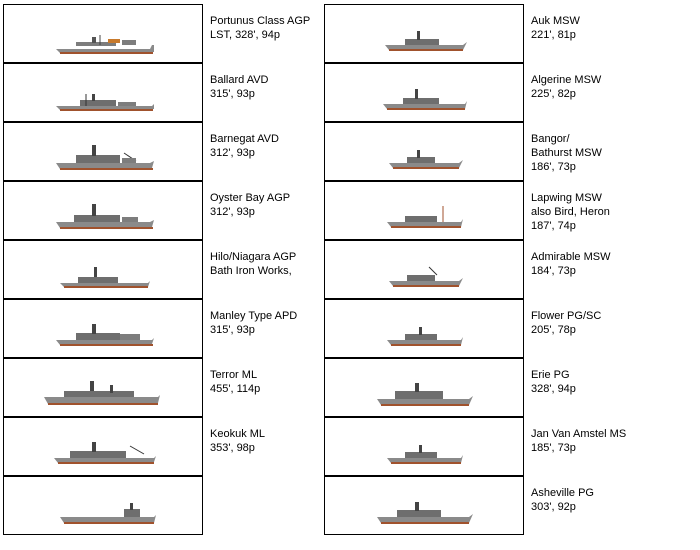  I want to click on ship-caption: Ballard AVD 315', 93p, so click(270, 87).